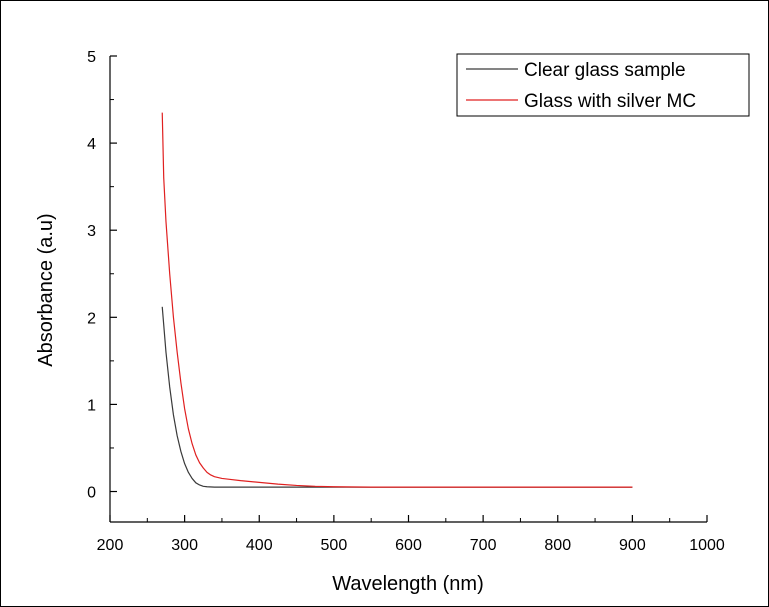 This screenshot has width=769, height=607. What do you see at coordinates (259, 545) in the screenshot?
I see `x-tick-label: 400` at bounding box center [259, 545].